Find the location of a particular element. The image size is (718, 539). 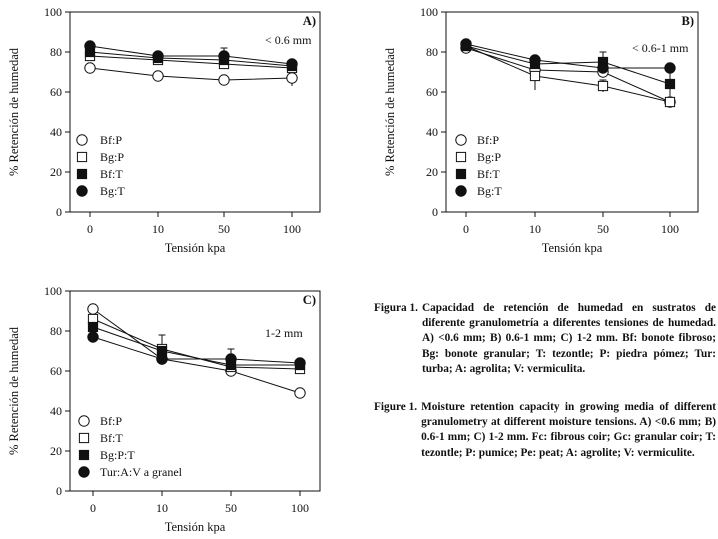

chart-b-ytick-label: 40 is located at coordinates (432, 132).